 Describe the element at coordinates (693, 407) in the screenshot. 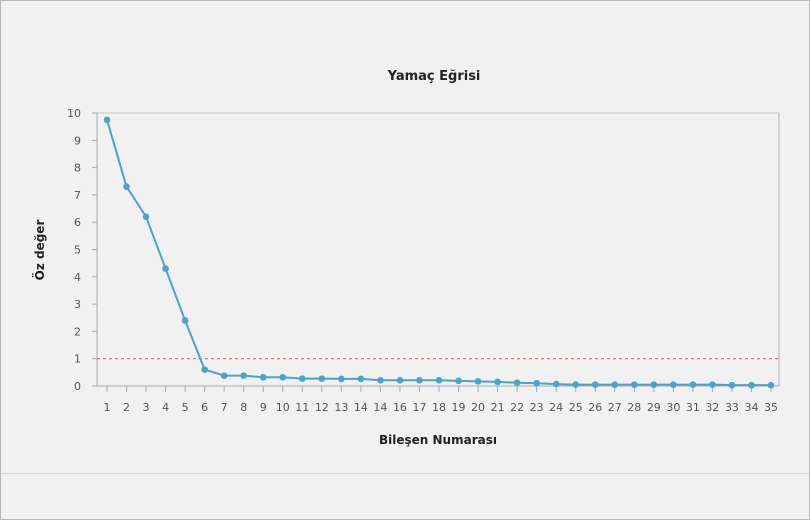

I see `x-tick-label: 31` at that location.